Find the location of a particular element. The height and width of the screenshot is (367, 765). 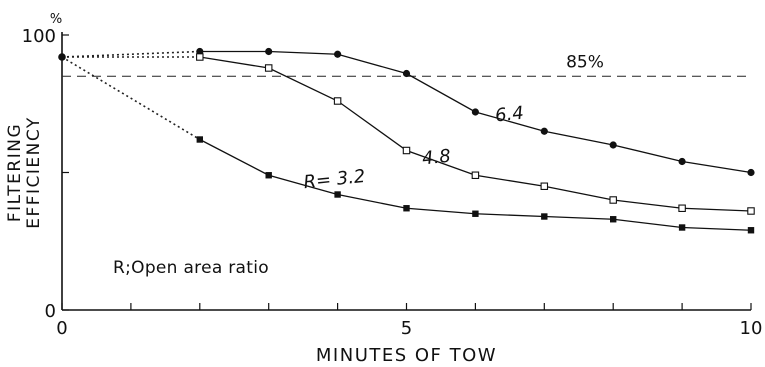

chart-labels: 6.4 4.8 R= 3.2 is located at coordinates (414, 148).